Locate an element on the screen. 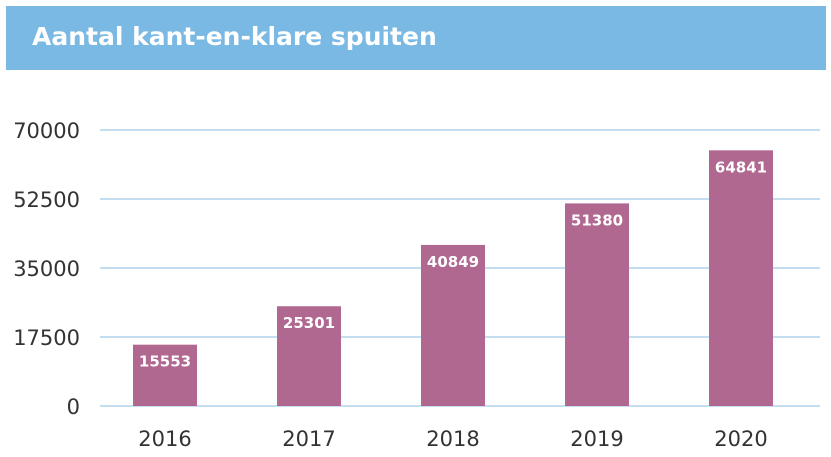 The image size is (831, 457). y-tick-label: 35000 is located at coordinates (46, 269).